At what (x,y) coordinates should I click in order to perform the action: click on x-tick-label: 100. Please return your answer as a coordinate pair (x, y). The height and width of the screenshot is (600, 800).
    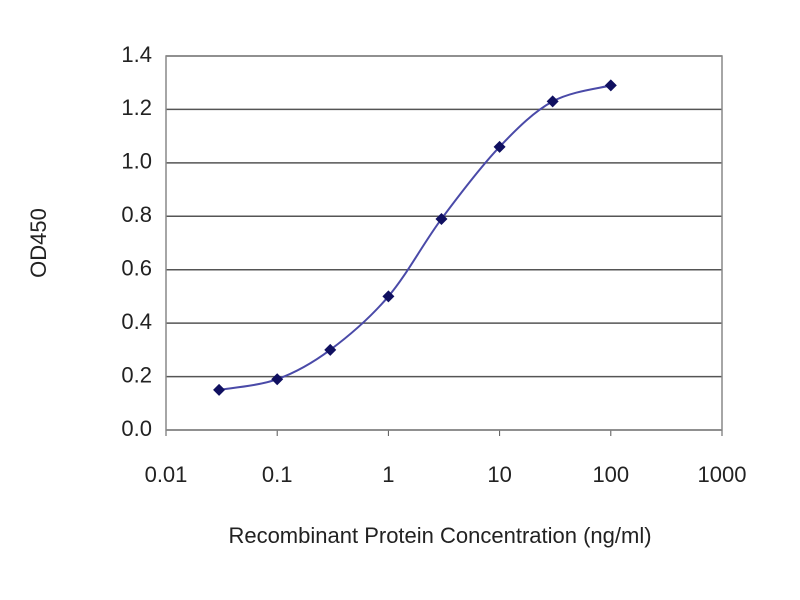
    Looking at the image, I should click on (610, 474).